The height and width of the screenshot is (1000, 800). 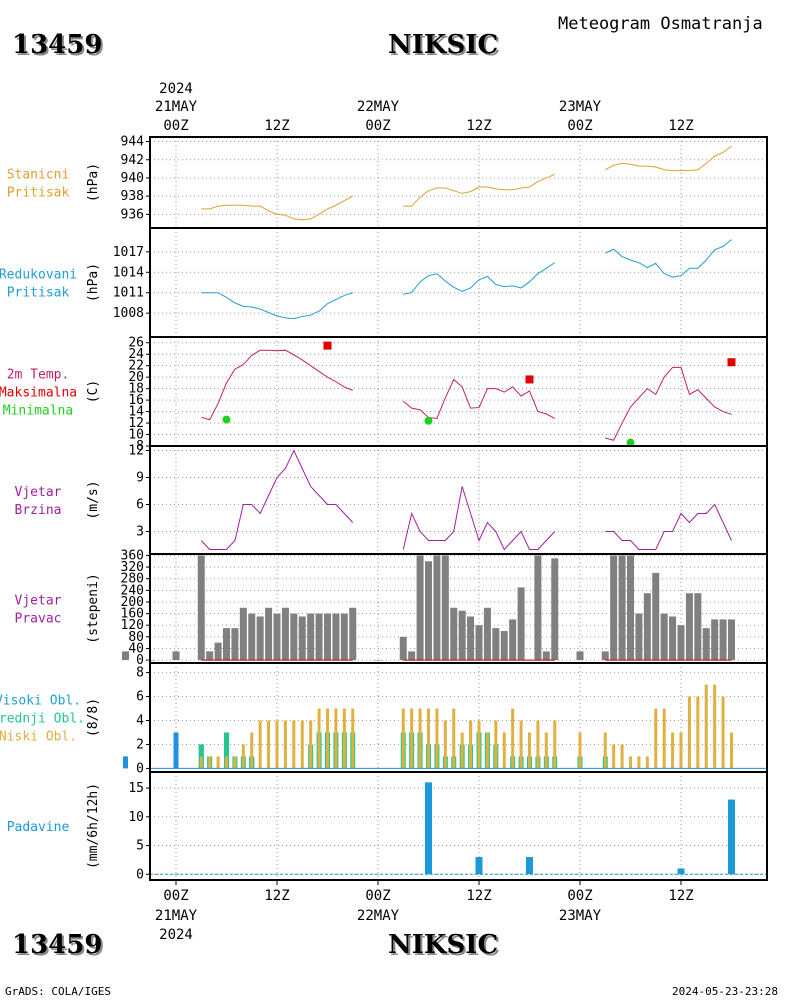 I want to click on y-tick-label: 12, so click(x=136, y=451).